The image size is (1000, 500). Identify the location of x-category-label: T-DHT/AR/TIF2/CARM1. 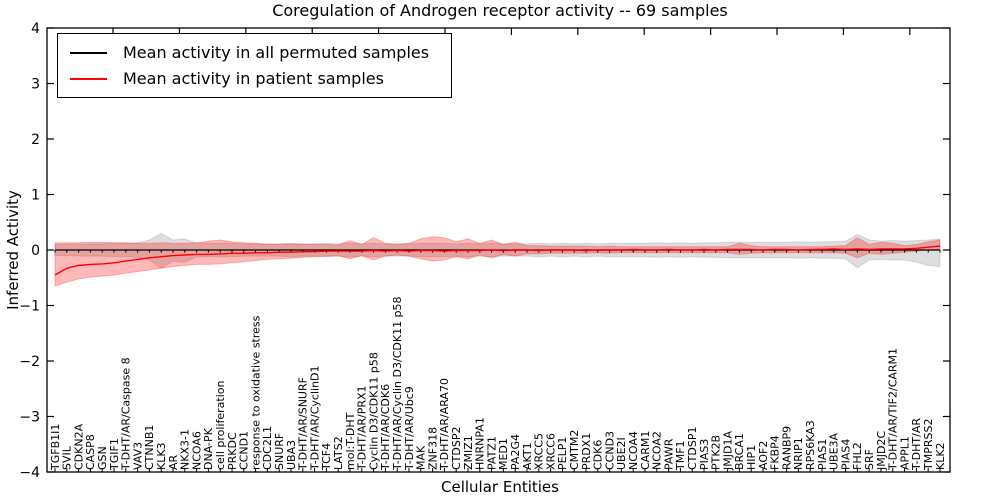
(893, 409).